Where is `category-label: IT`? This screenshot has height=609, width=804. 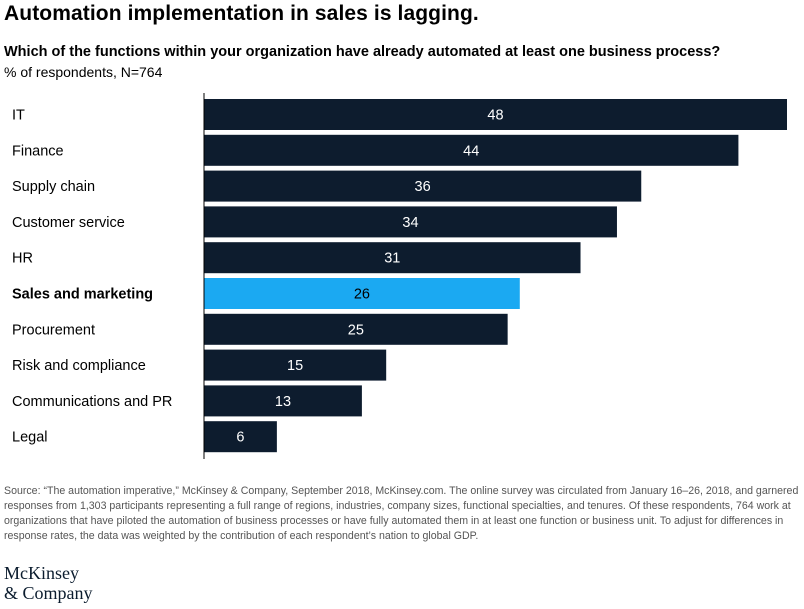
category-label: IT is located at coordinates (18, 116).